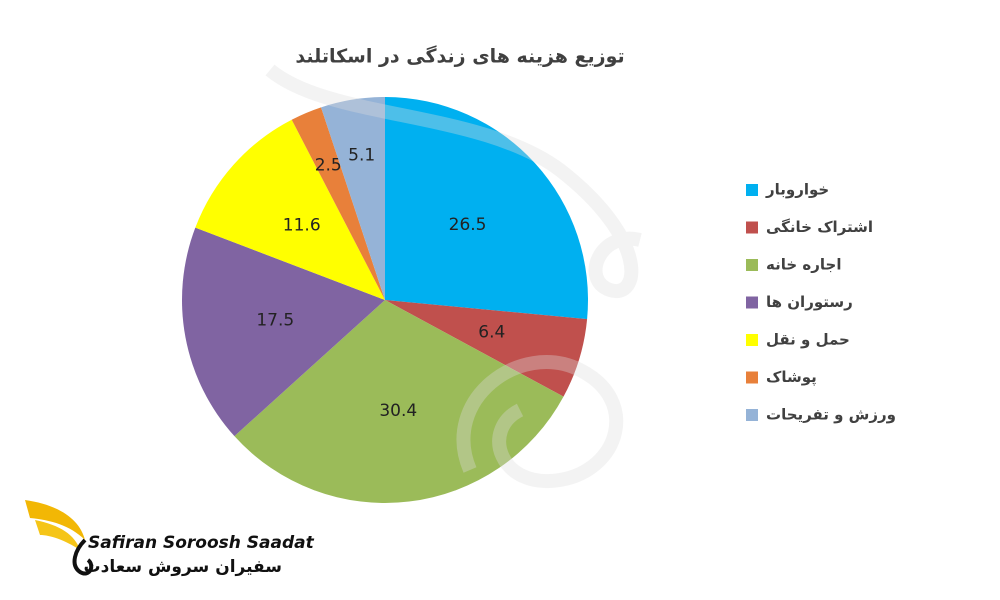 The image size is (1000, 600). Describe the element at coordinates (459, 56) in the screenshot. I see `chart-title: توزیع هزینه های زندگی در اسکاتلند` at that location.